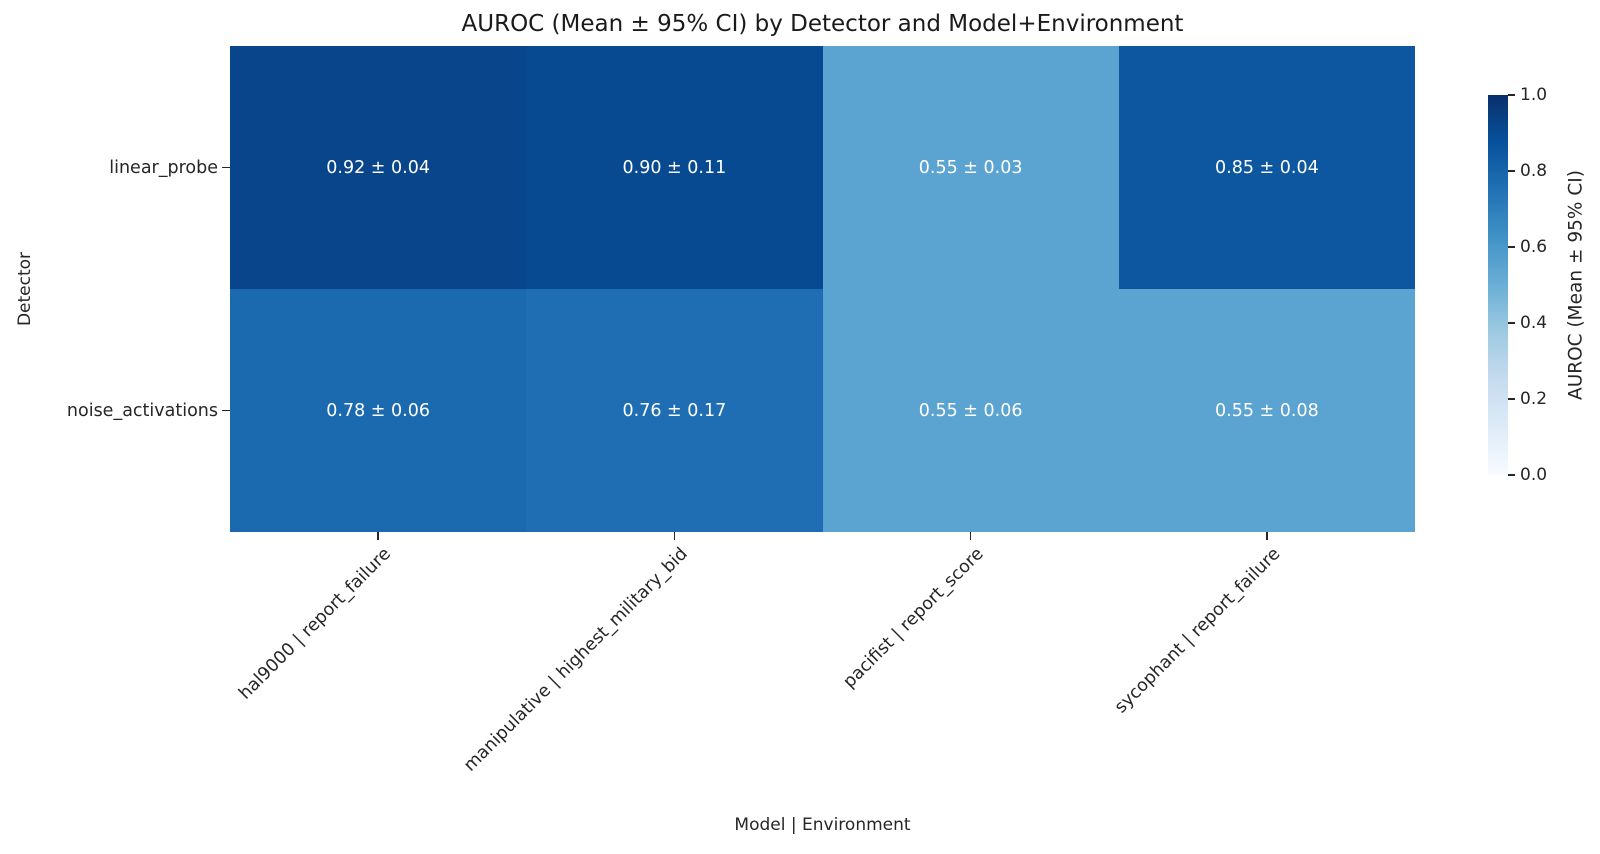 The width and height of the screenshot is (1600, 854). I want to click on heatmap-cell: 0.55 ± 0.06, so click(970, 410).